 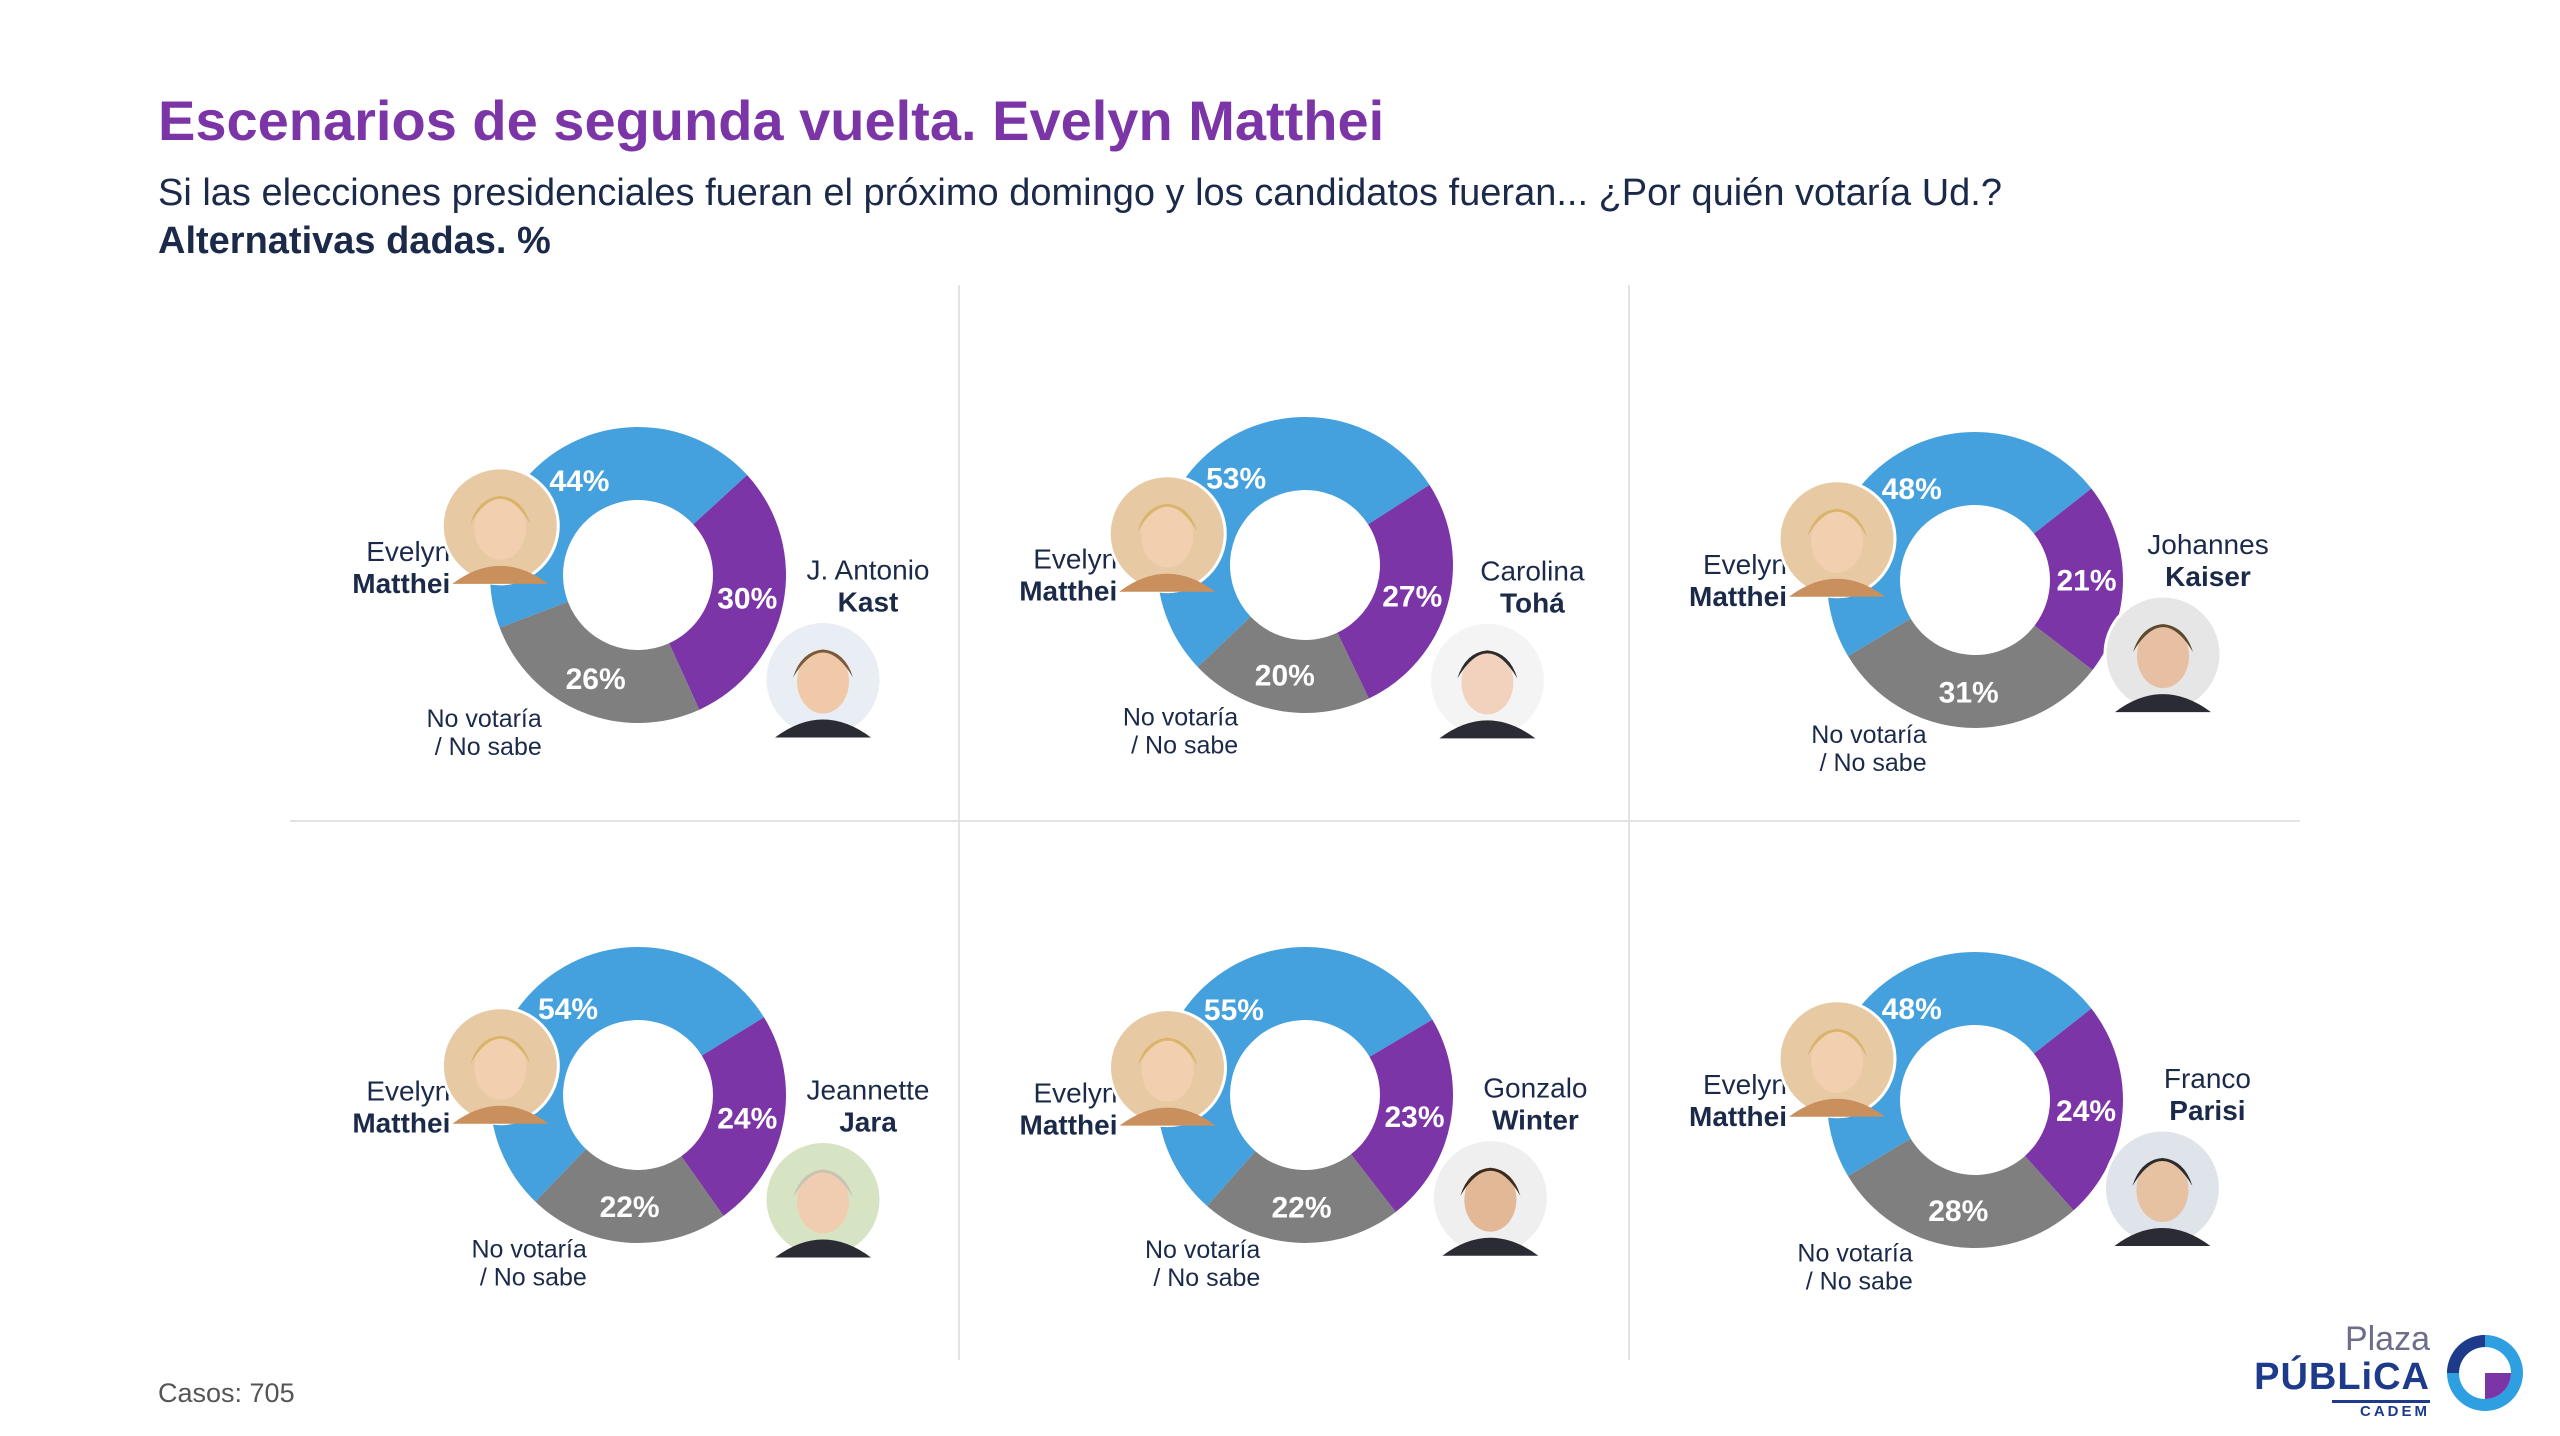 What do you see at coordinates (1415, 1117) in the screenshot?
I see `data-label: 23%` at bounding box center [1415, 1117].